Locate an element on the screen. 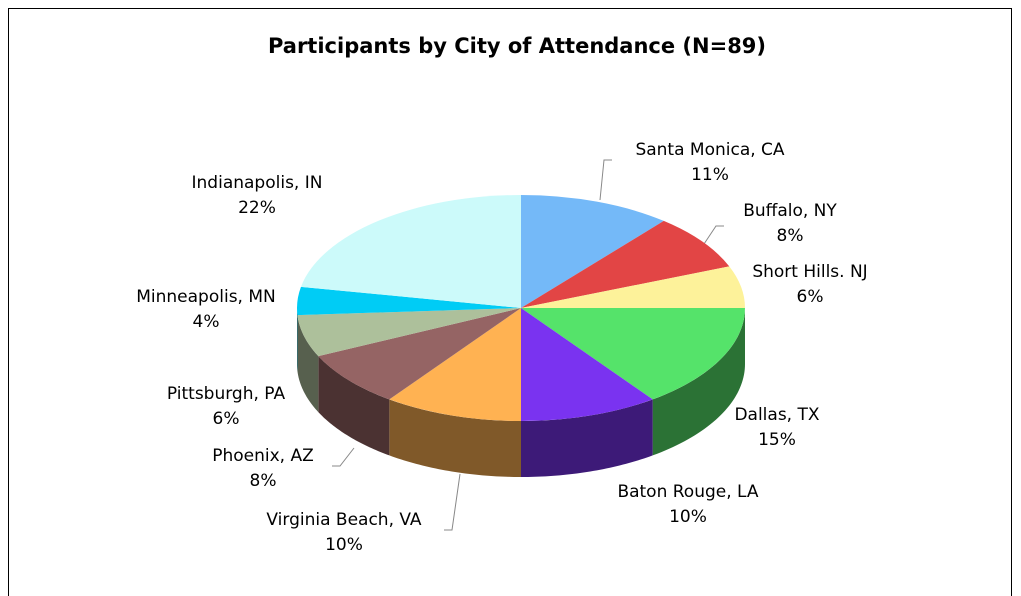 The image size is (1021, 596). slice-value-label: 22% is located at coordinates (257, 208).